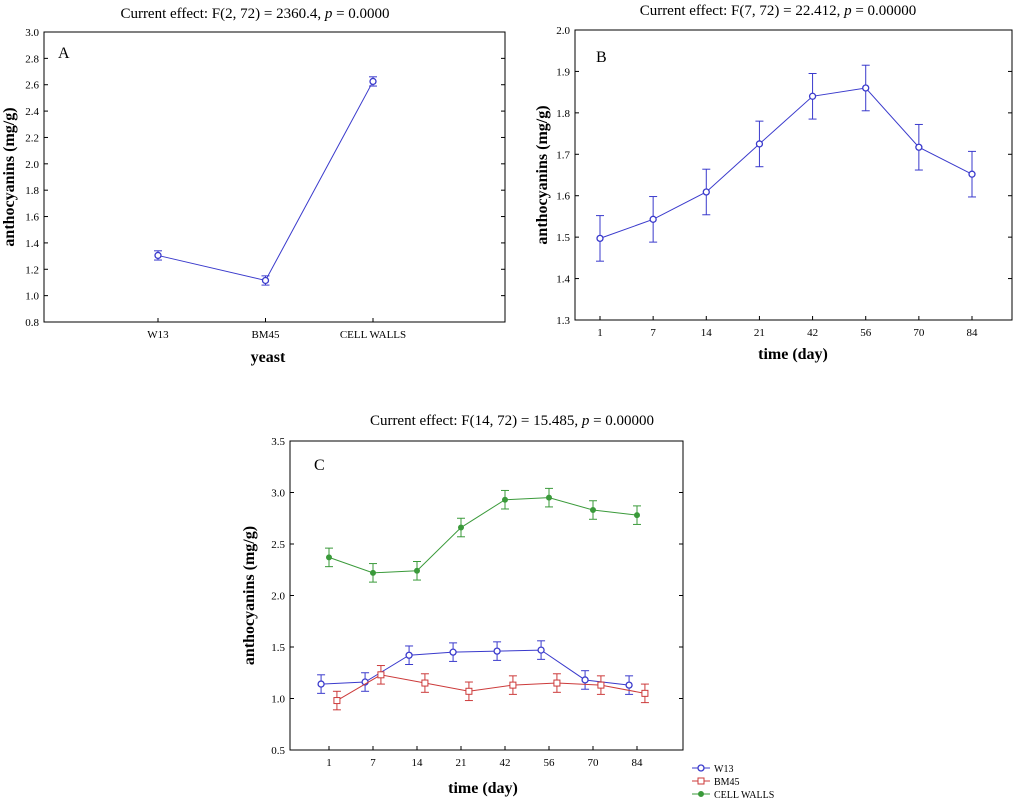  Describe the element at coordinates (222, 14) in the screenshot. I see `title-prefix: Current effect: F(2, 72) = 2360.4,` at that location.